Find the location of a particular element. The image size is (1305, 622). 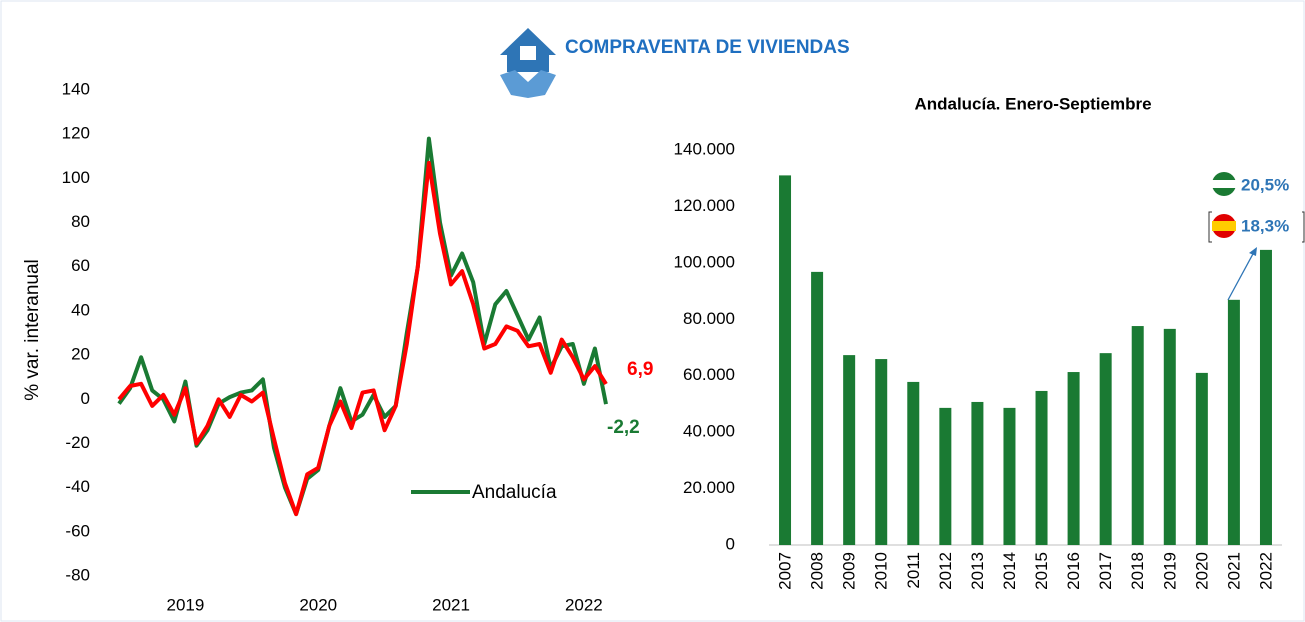

y-tick-label: 60.000 is located at coordinates (709, 374).